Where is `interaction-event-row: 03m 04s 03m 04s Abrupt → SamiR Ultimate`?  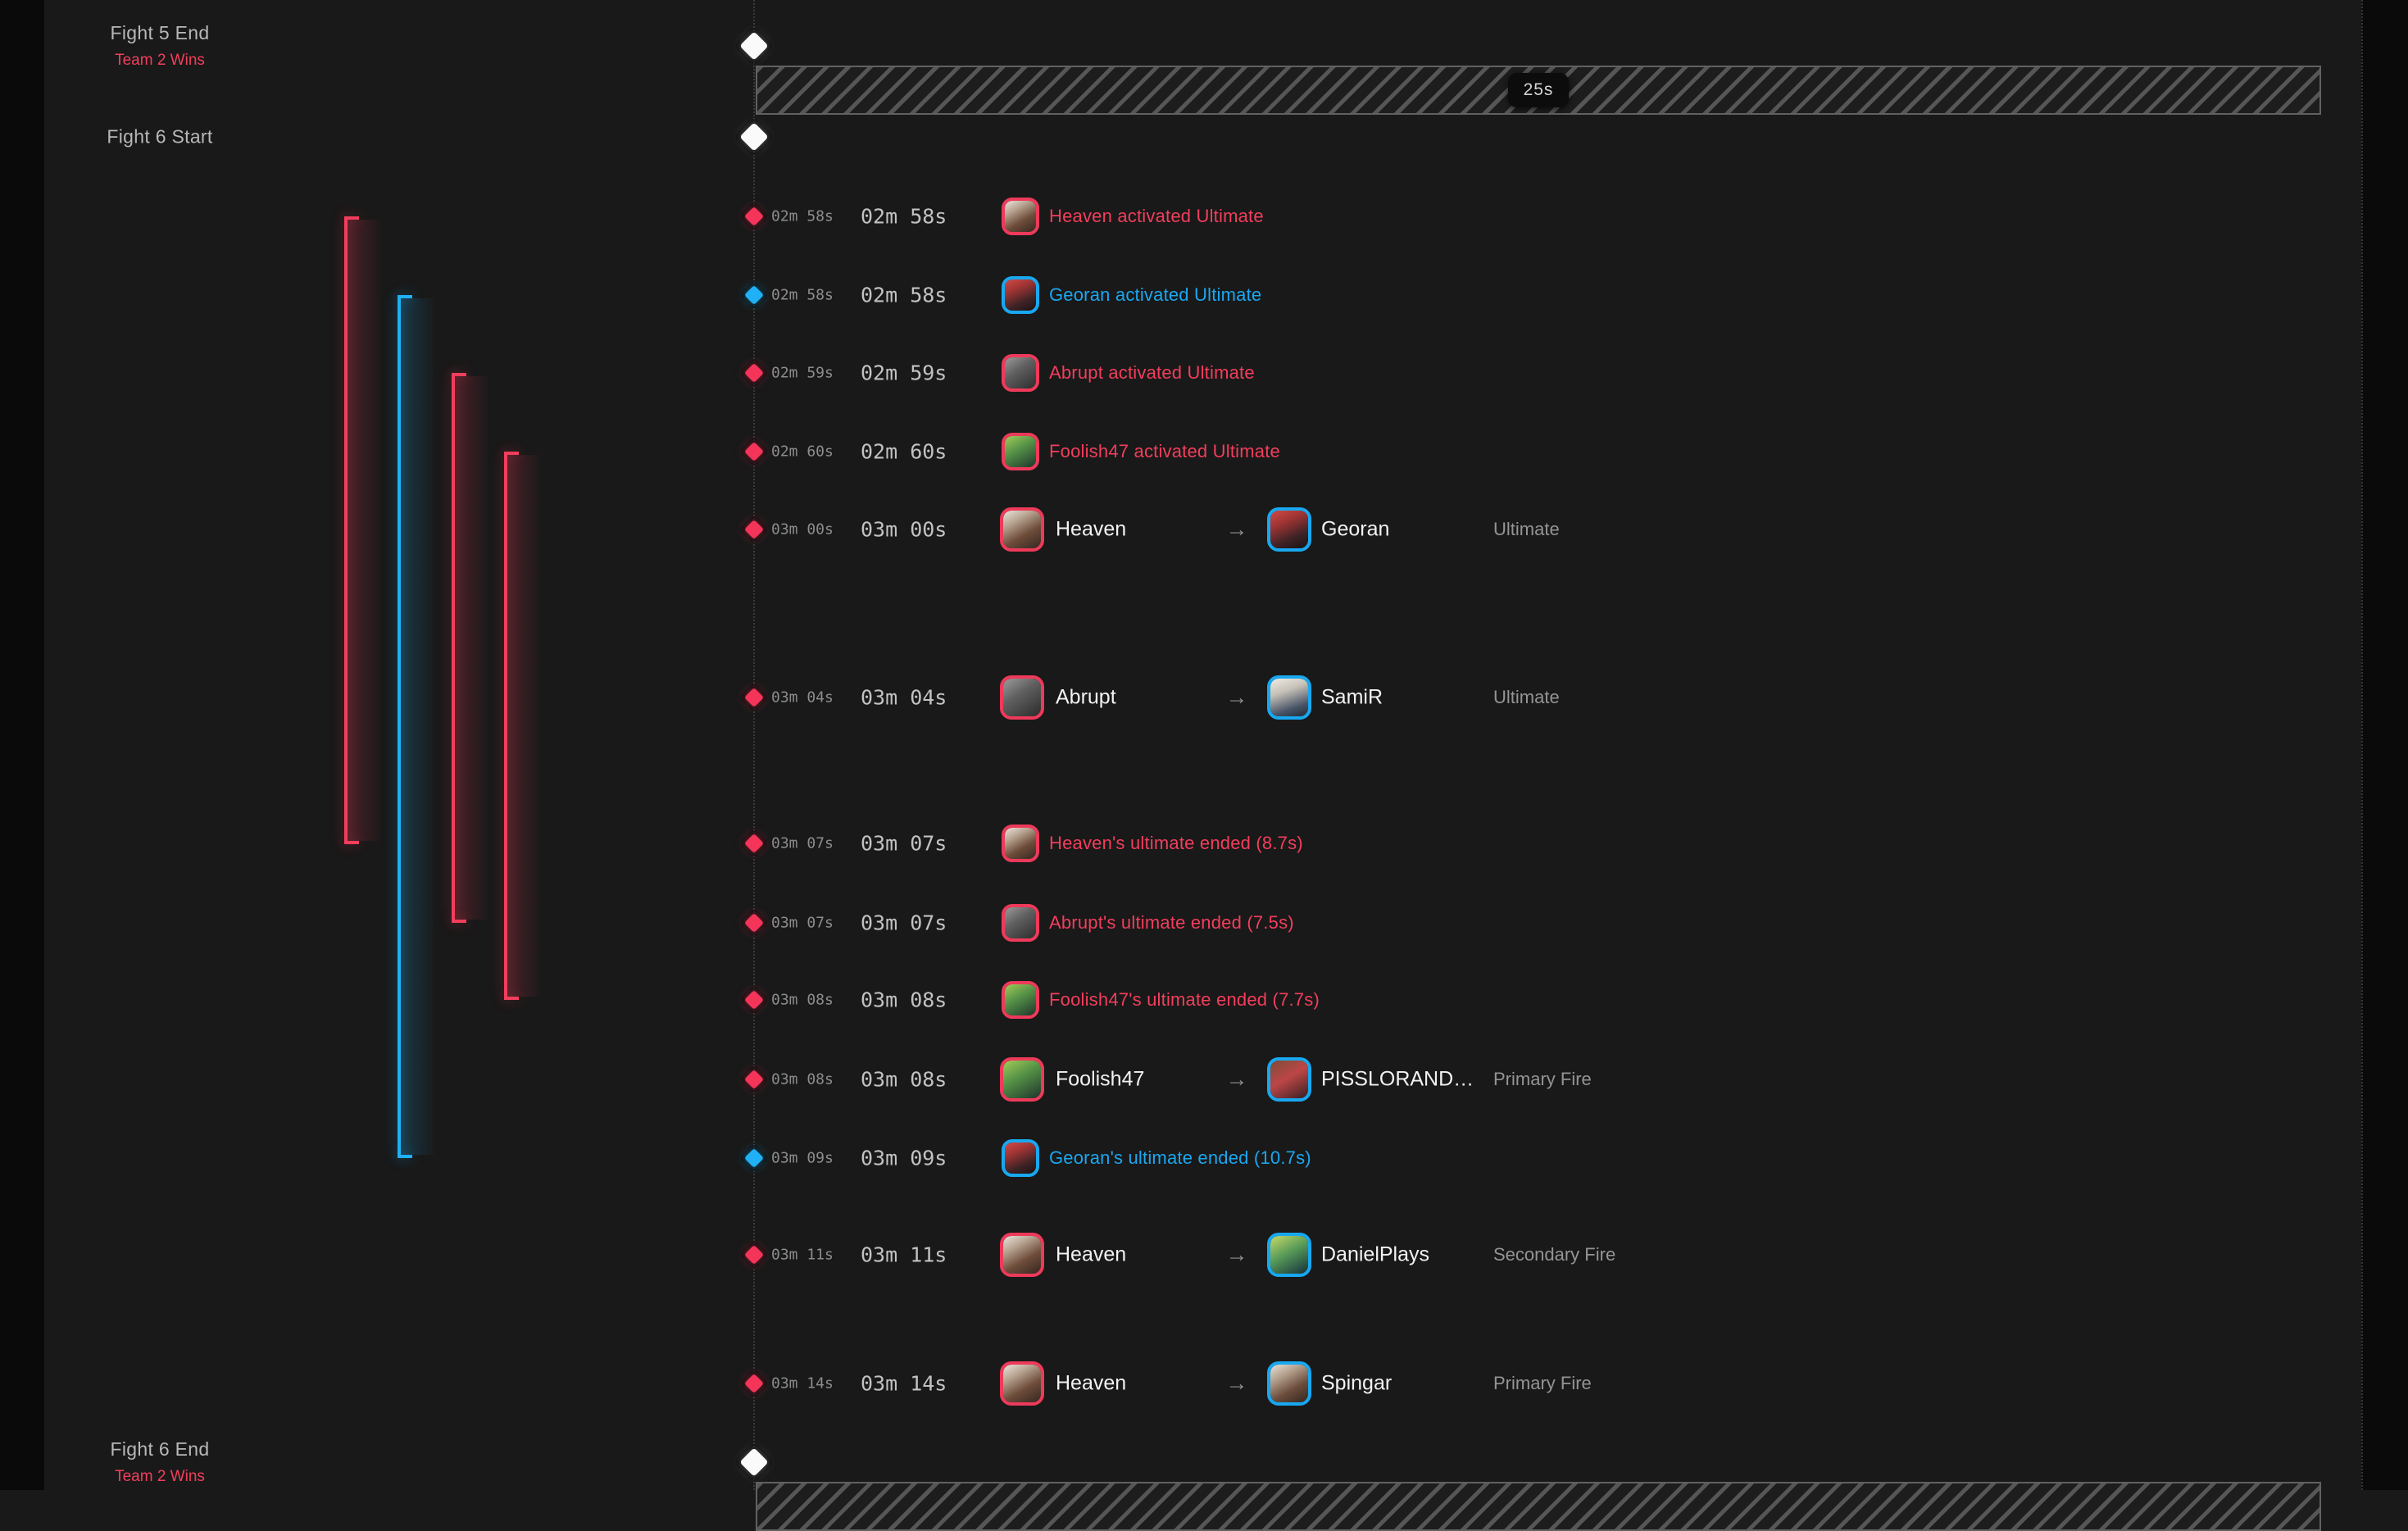 interaction-event-row: 03m 04s 03m 04s Abrupt → SamiR Ultimate is located at coordinates (1179, 697).